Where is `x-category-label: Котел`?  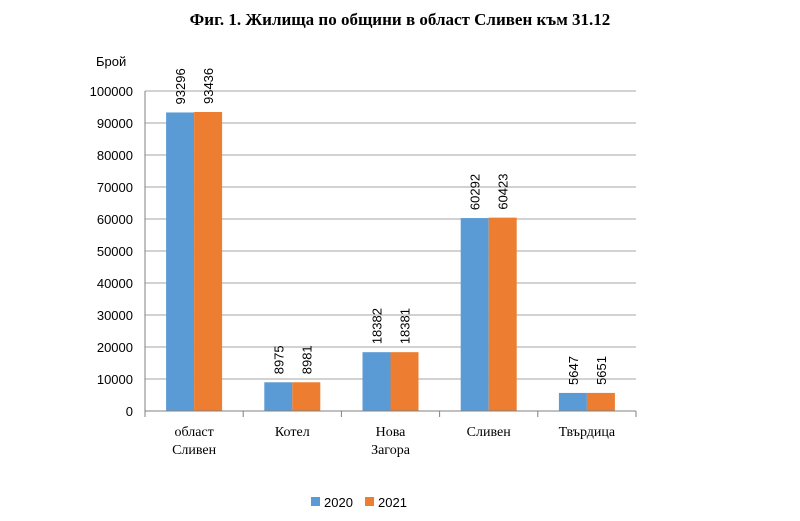
x-category-label: Котел is located at coordinates (292, 432).